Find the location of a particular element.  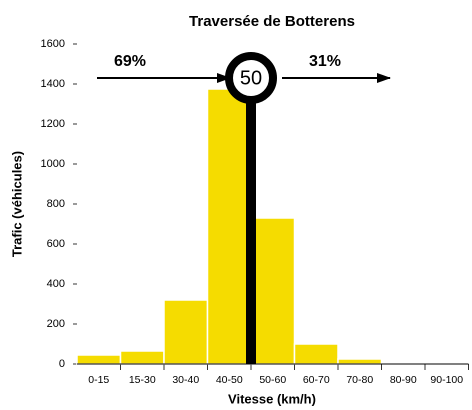

y-tick-label: 800 is located at coordinates (56, 204).